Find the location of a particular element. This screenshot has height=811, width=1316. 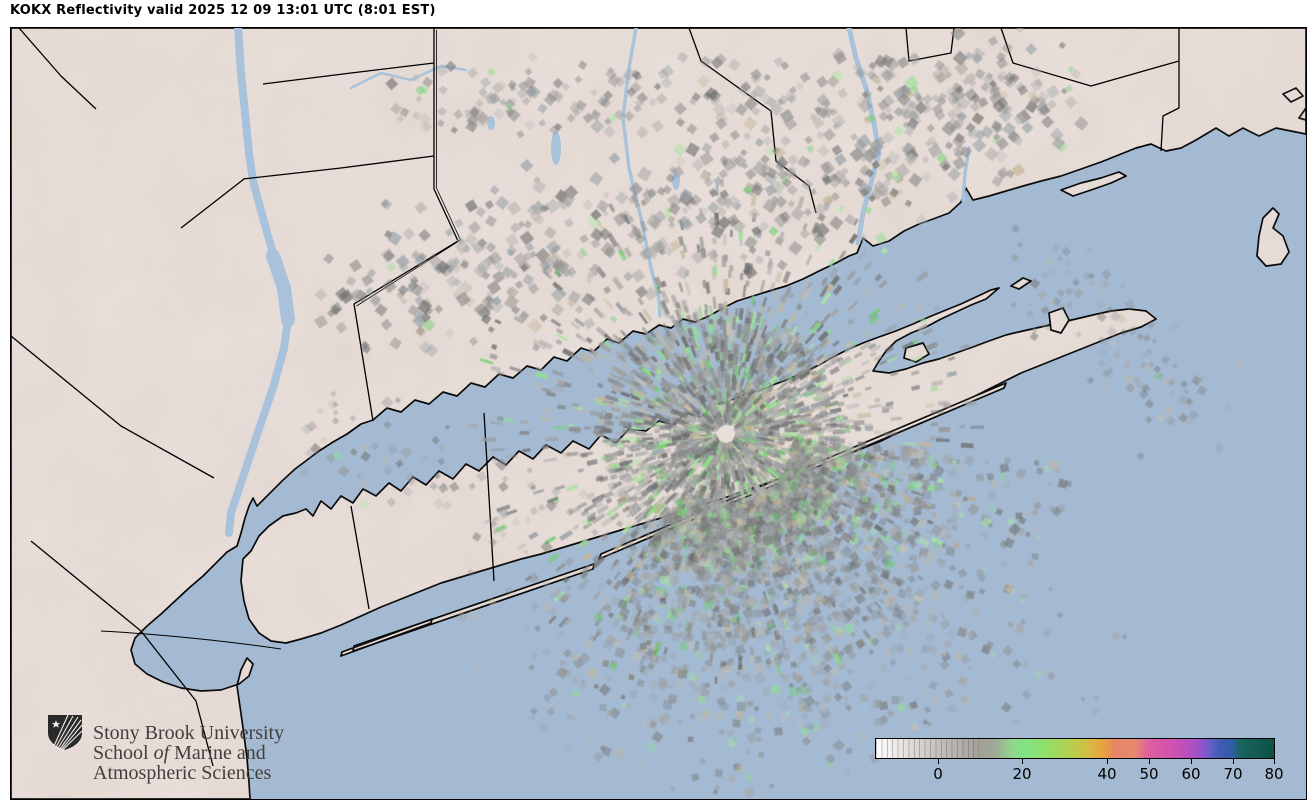

colorbar-tick-label: 60 is located at coordinates (1191, 774).